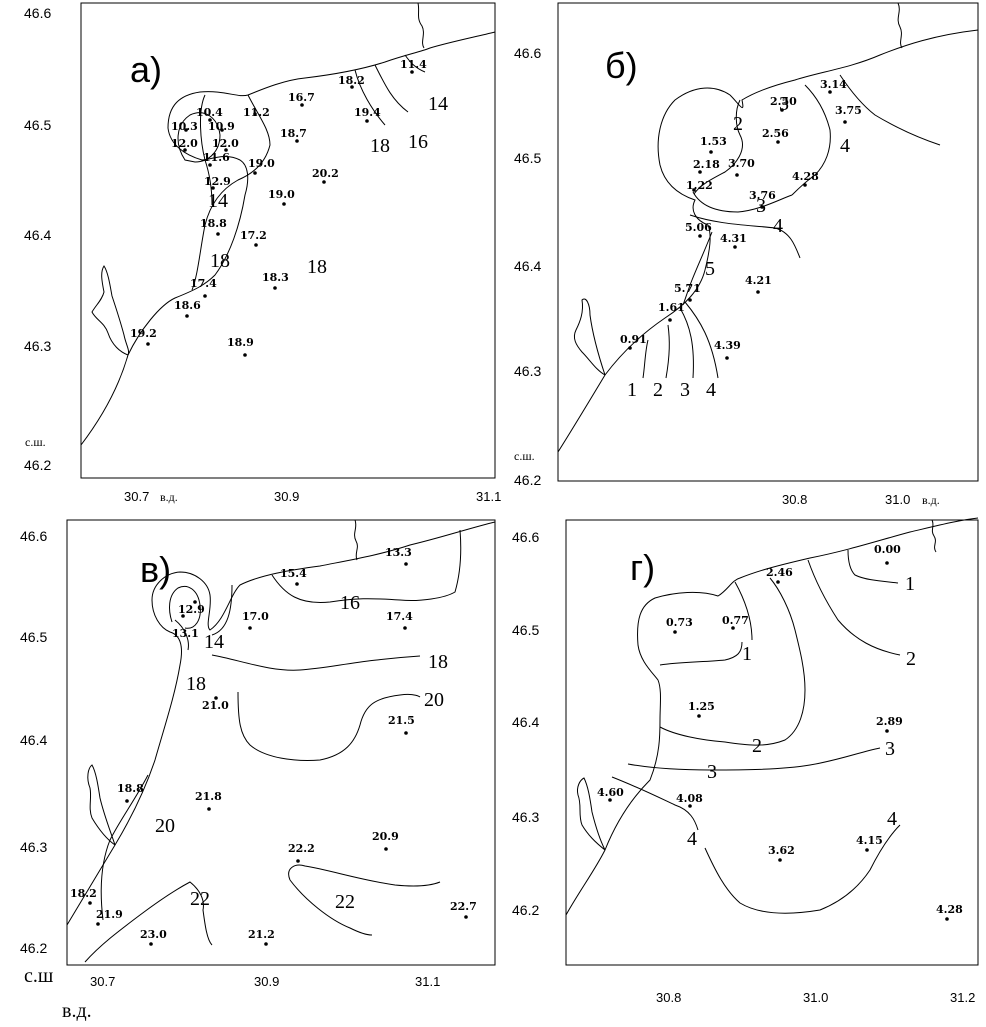 This screenshot has height=1027, width=986. I want to click on station-value: 17.4, so click(203, 283).